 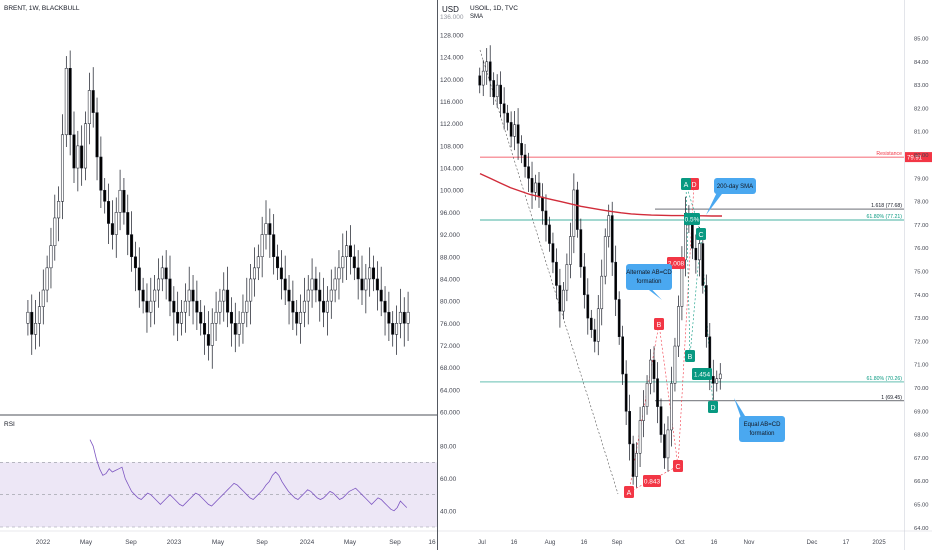 What do you see at coordinates (451, 102) in the screenshot?
I see `brent-y-tick: 116.000` at bounding box center [451, 102].